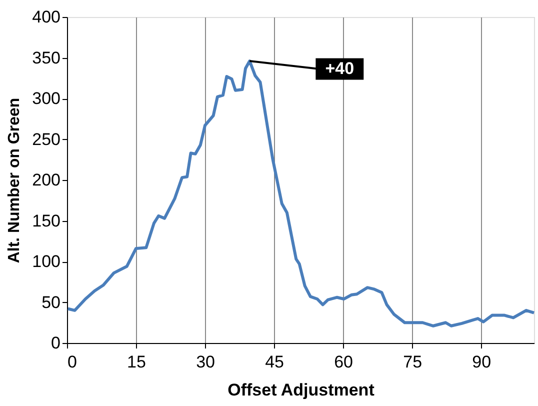 The height and width of the screenshot is (406, 538). What do you see at coordinates (205, 362) in the screenshot?
I see `x-tick-label: 30` at bounding box center [205, 362].